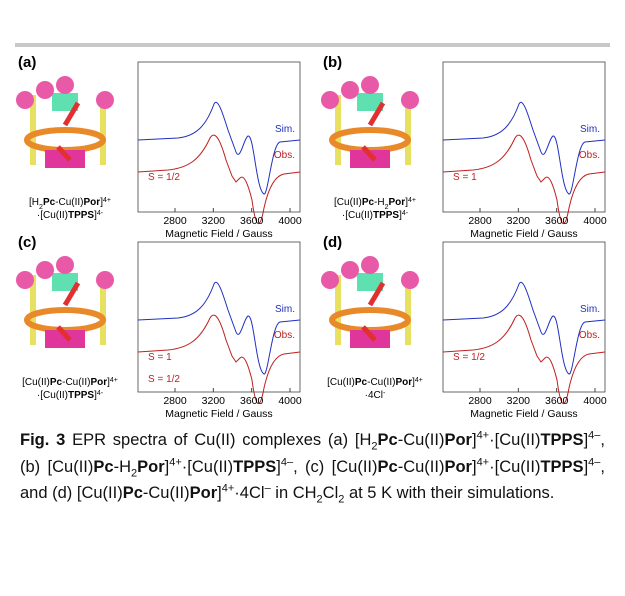  Describe the element at coordinates (312, 453) in the screenshot. I see `caption-run: , (b) [Cu(II)` at that location.